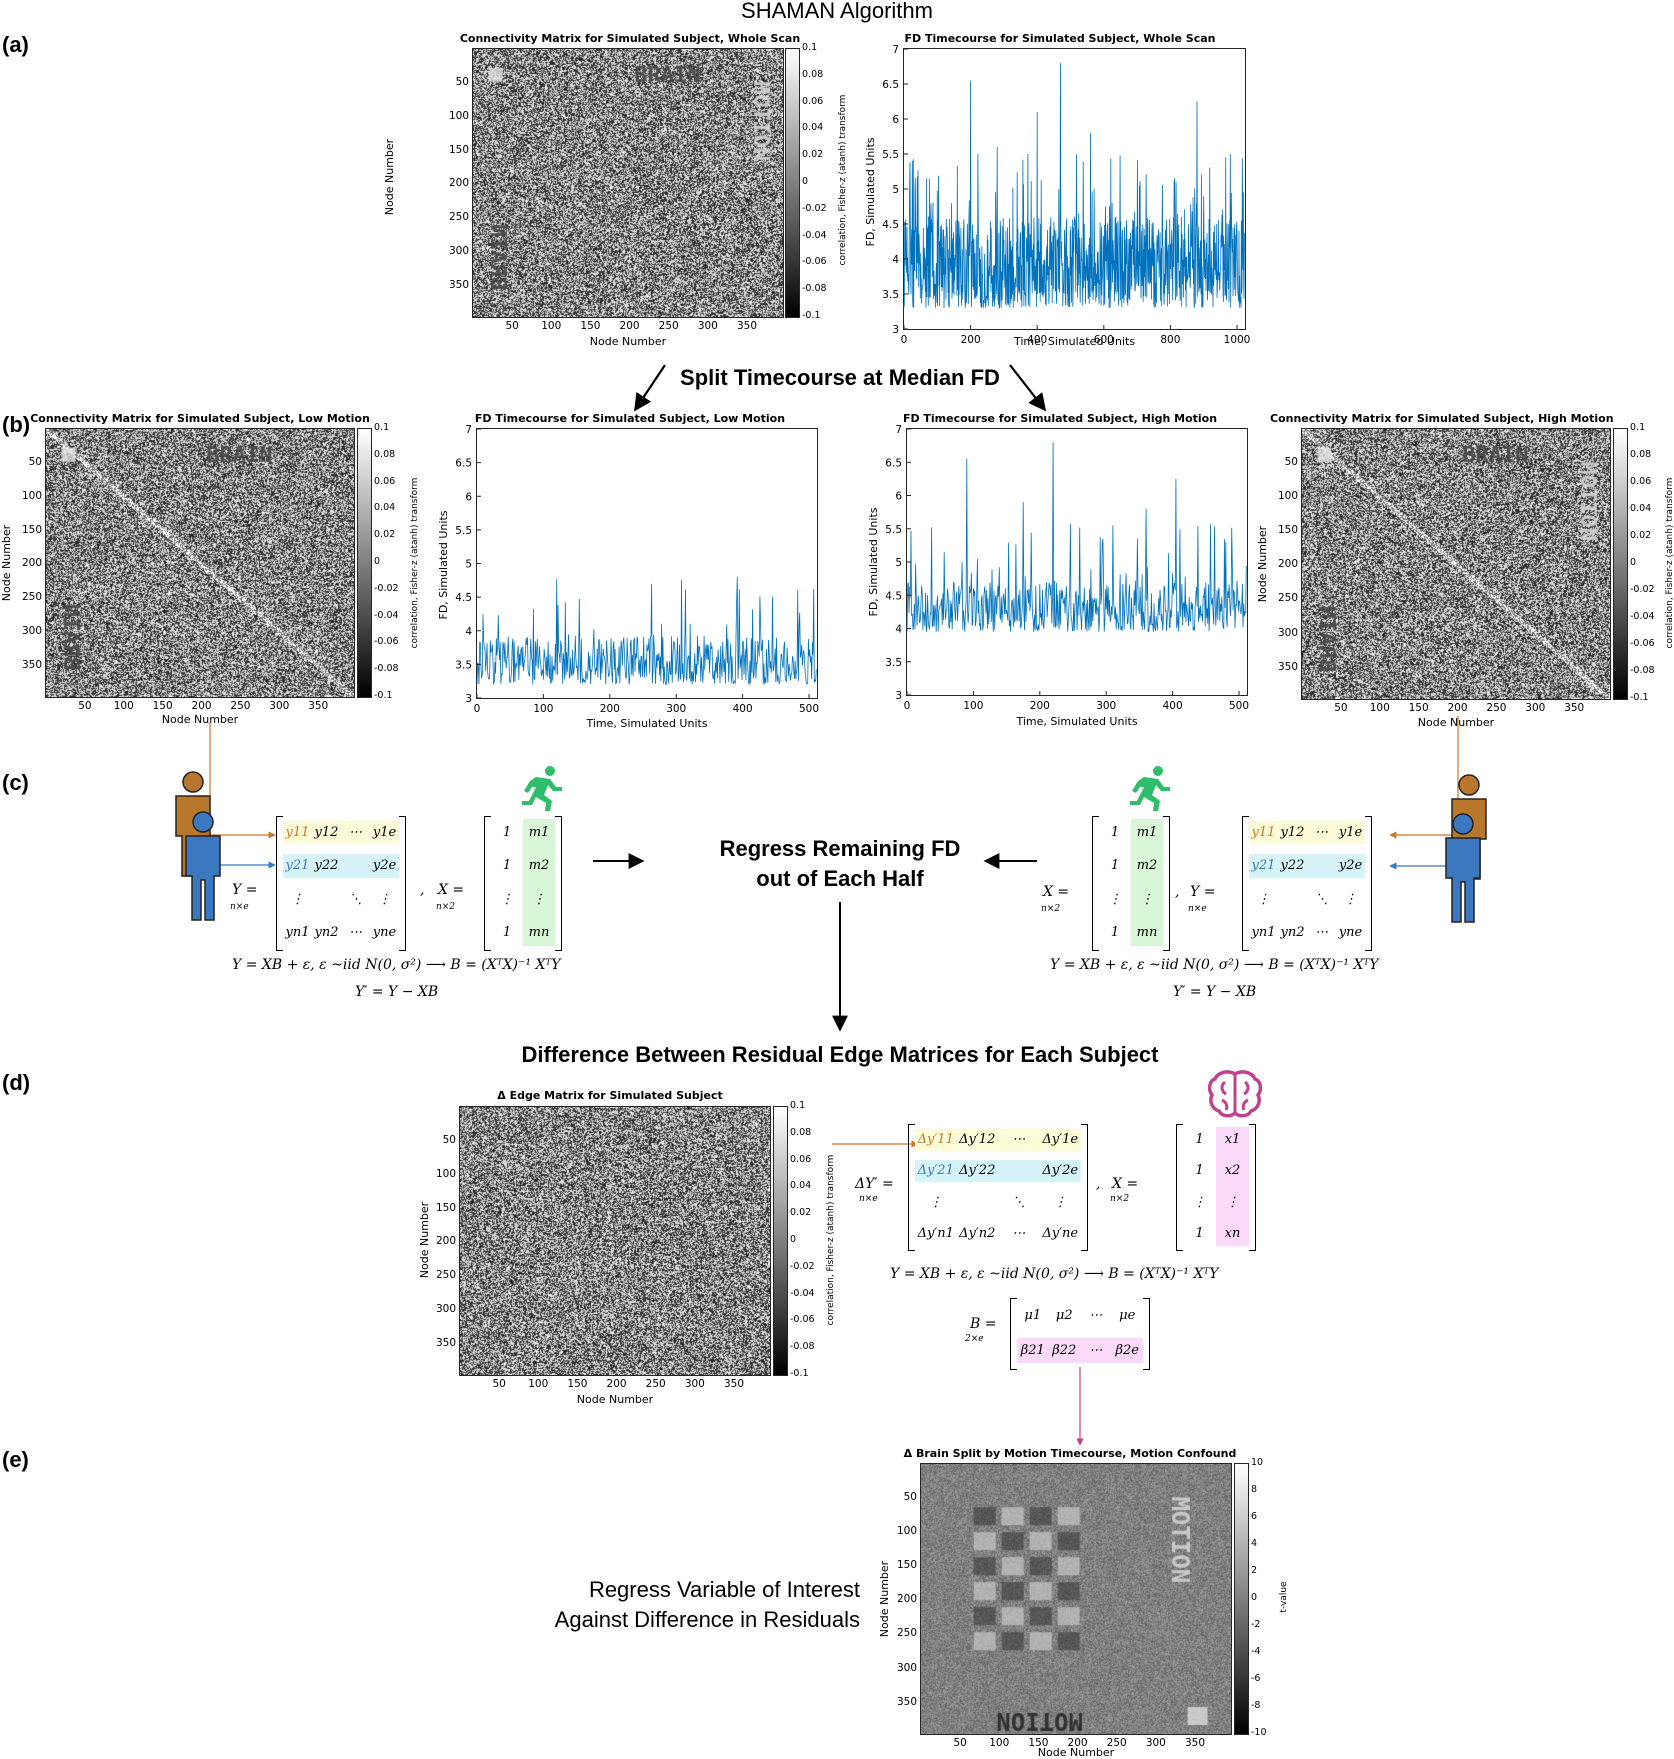 The image size is (1674, 1759). Describe the element at coordinates (890, 225) in the screenshot. I see `y-tick-label: 4.5` at that location.